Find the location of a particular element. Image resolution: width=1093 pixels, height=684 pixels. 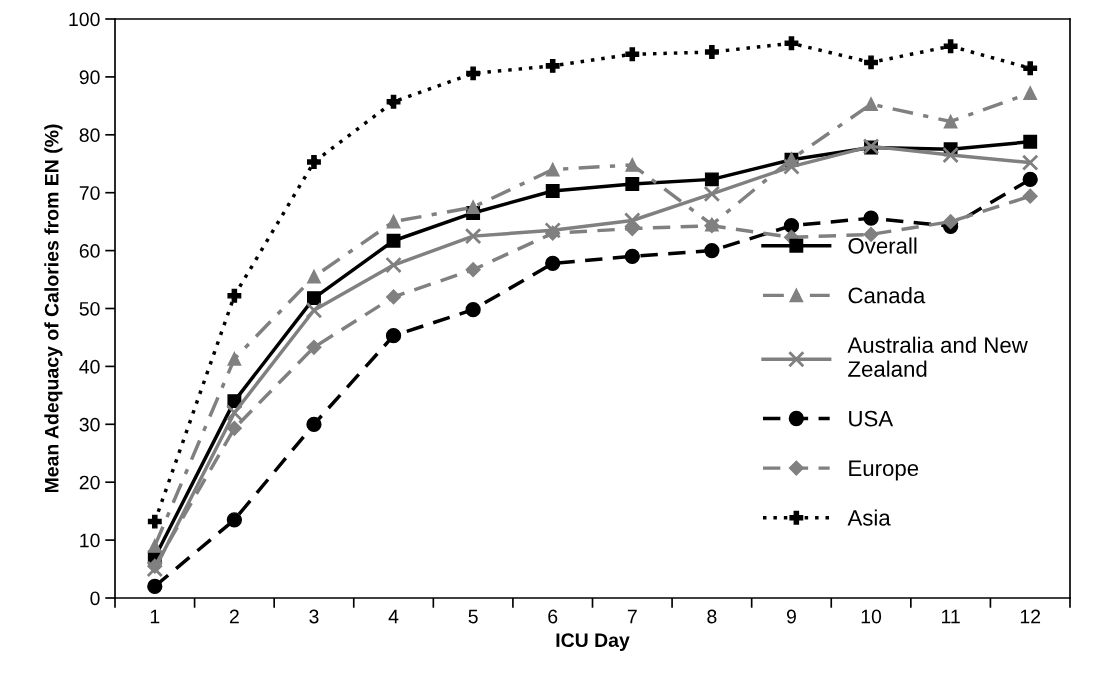

y-tick-label: 30 is located at coordinates (89, 424).